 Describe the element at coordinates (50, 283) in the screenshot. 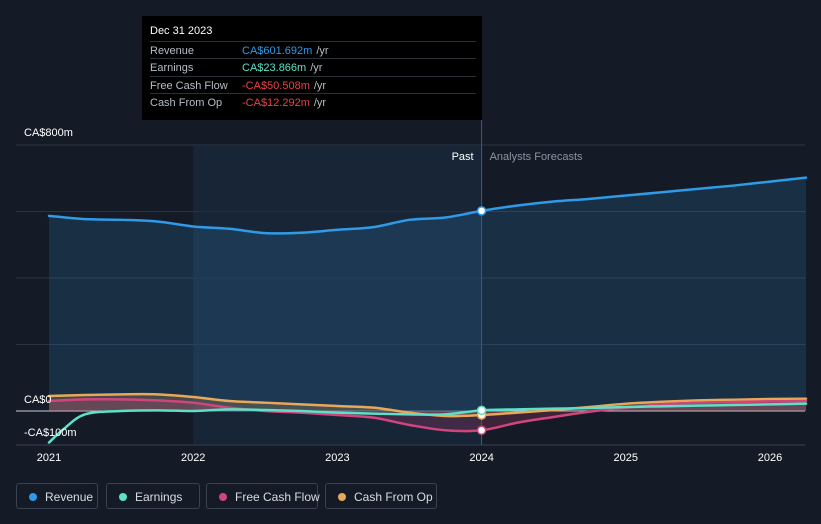

I see `y-axis-labels: CA$800m CA$0 -CA$100m` at that location.